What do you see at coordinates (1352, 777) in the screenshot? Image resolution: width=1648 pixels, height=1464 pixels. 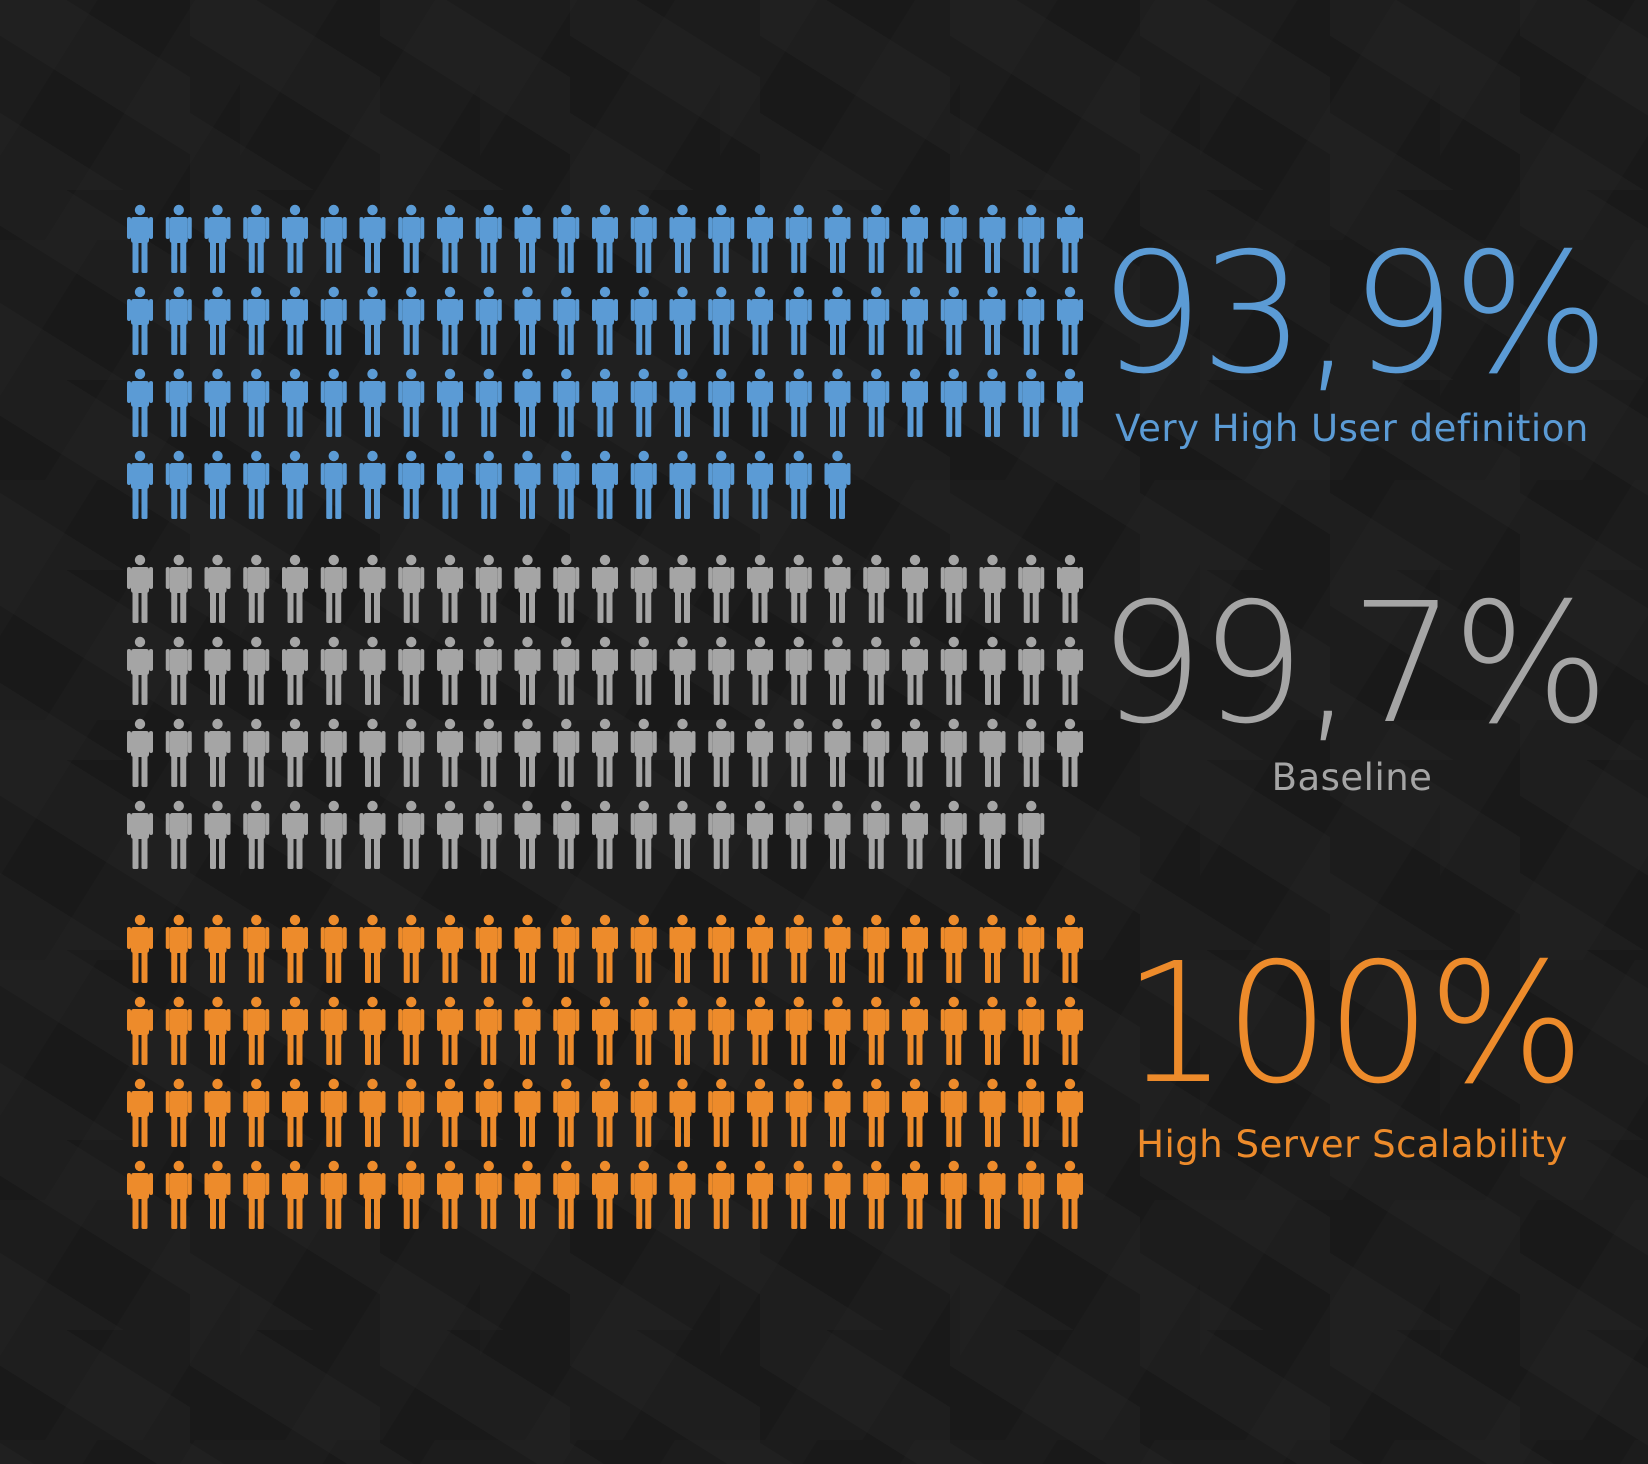 I see `gray-series-label: Baseline` at bounding box center [1352, 777].